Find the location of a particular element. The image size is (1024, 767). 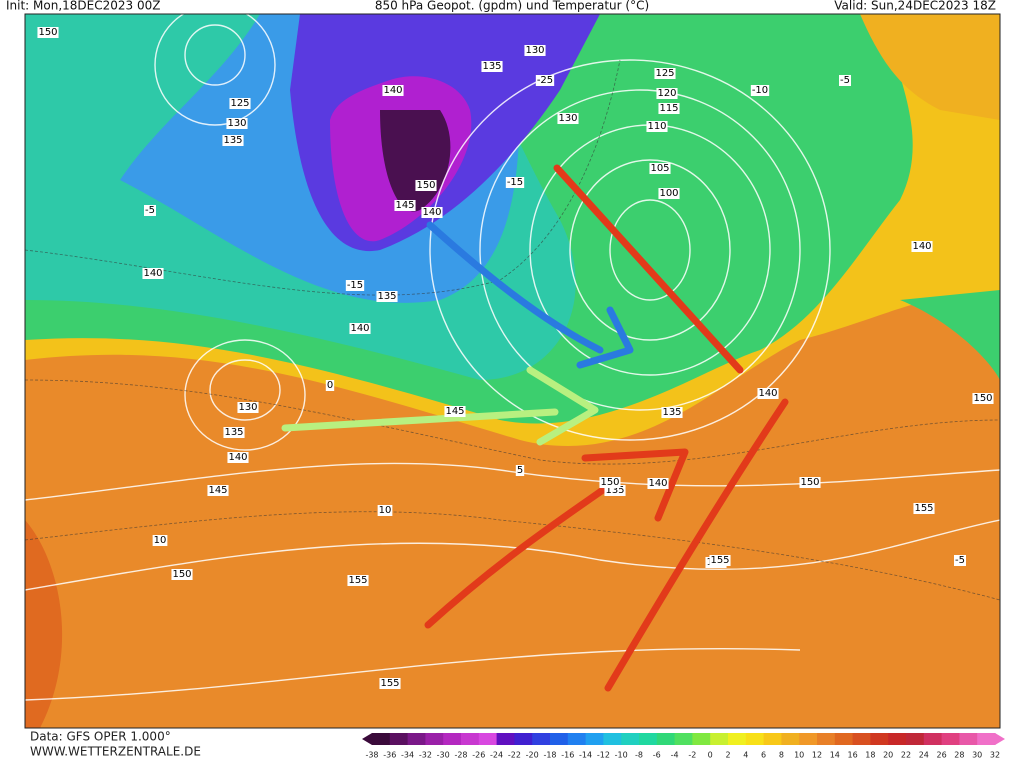

contour-label-text: 130 is located at coordinates (247, 407).